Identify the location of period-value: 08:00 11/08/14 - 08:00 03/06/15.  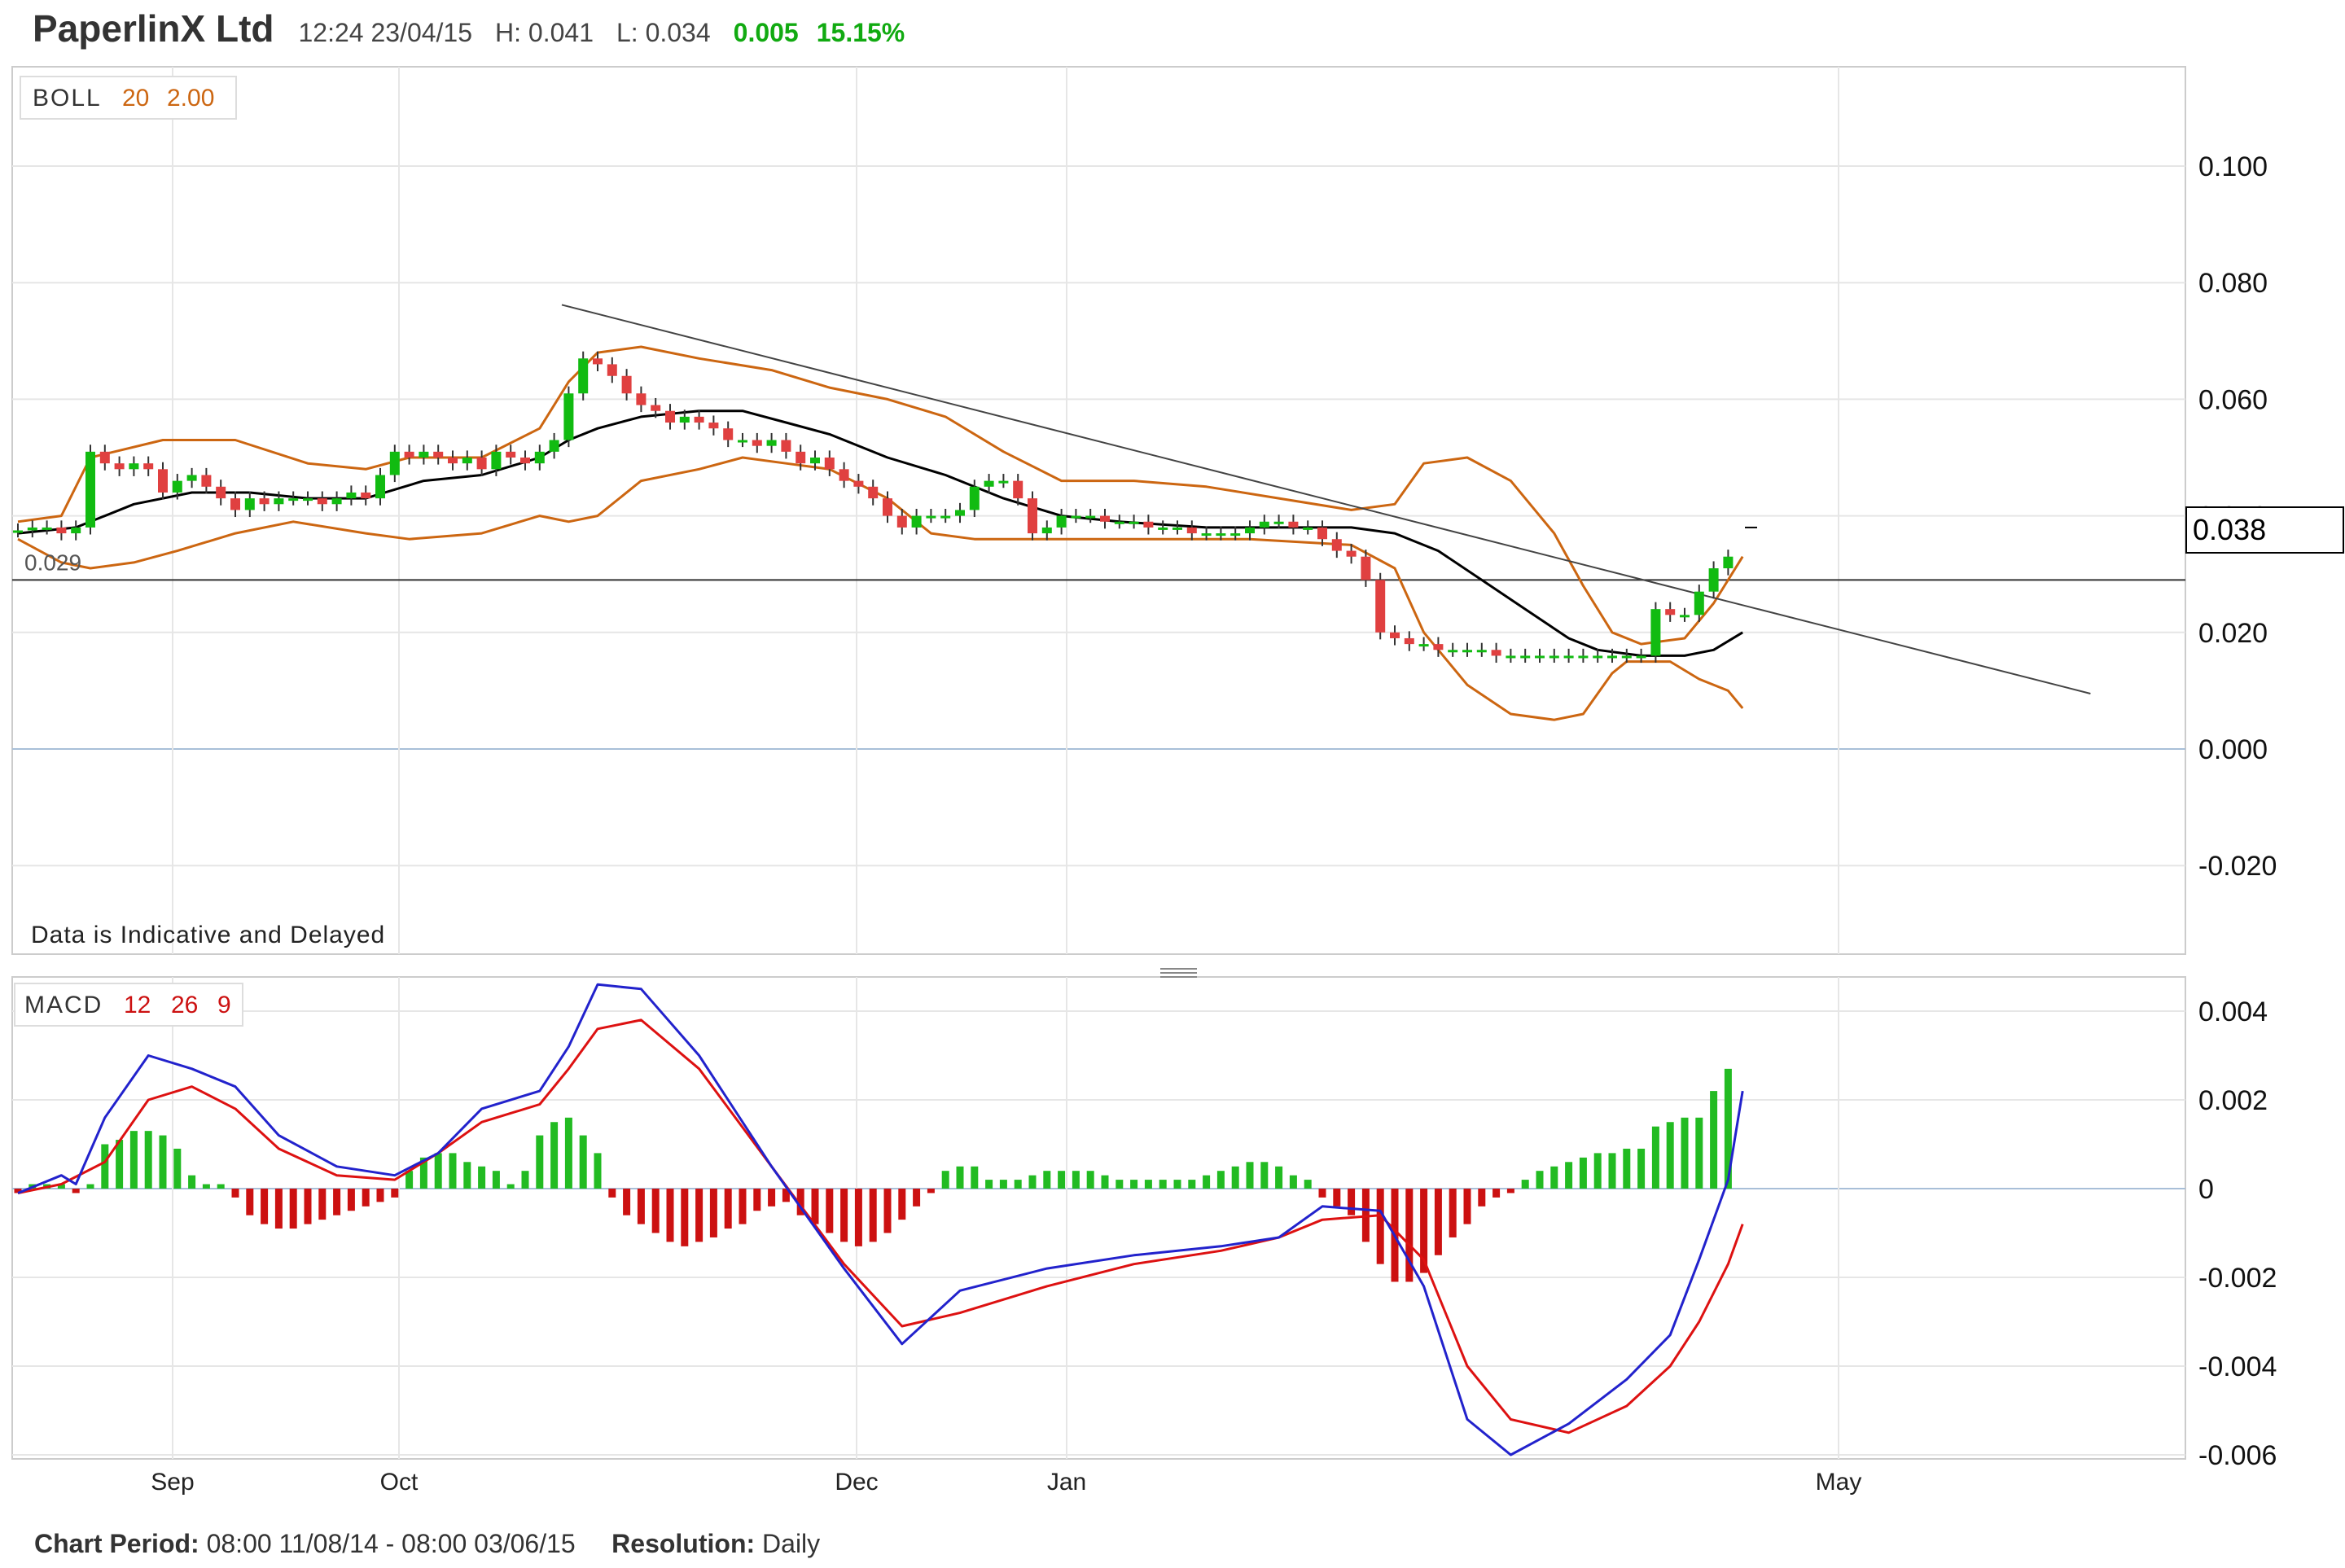
(391, 1543).